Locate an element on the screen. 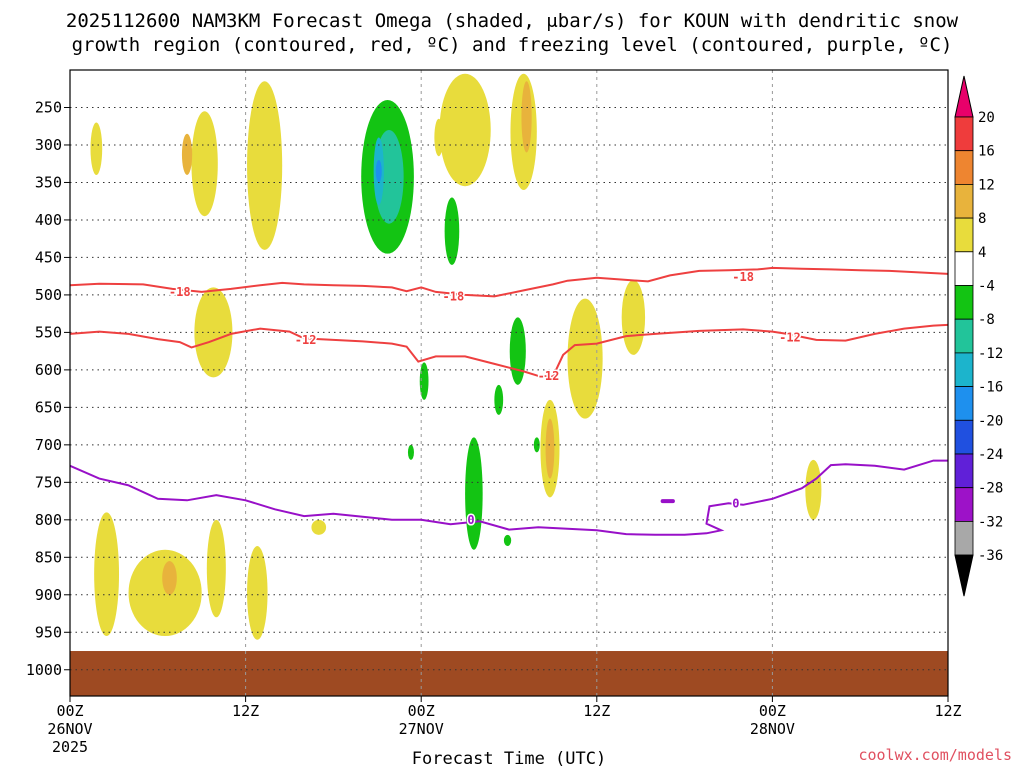 The width and height of the screenshot is (1024, 768). x-axis-label: Forecast Time (UTC) is located at coordinates (509, 758).